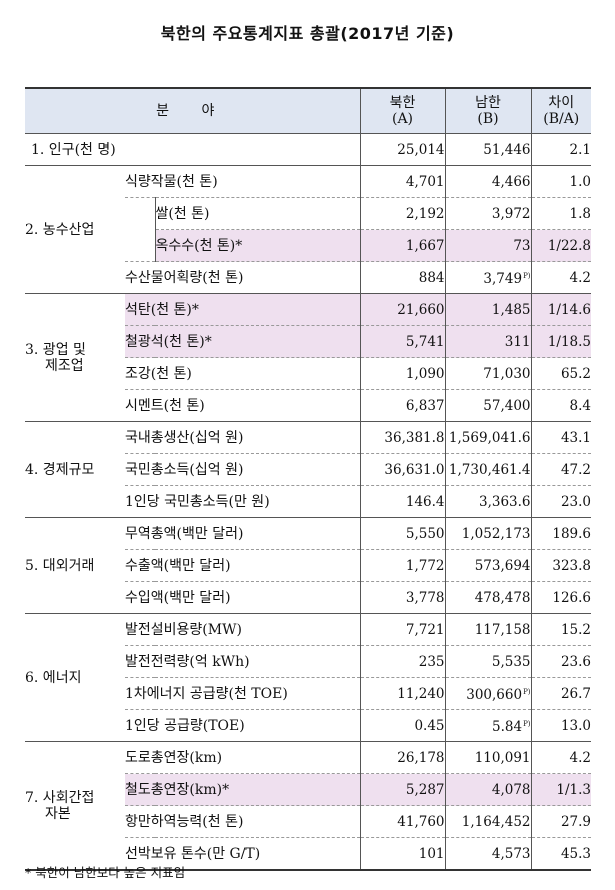 The height and width of the screenshot is (890, 615). I want to click on nk-value: 11,240, so click(402, 693).